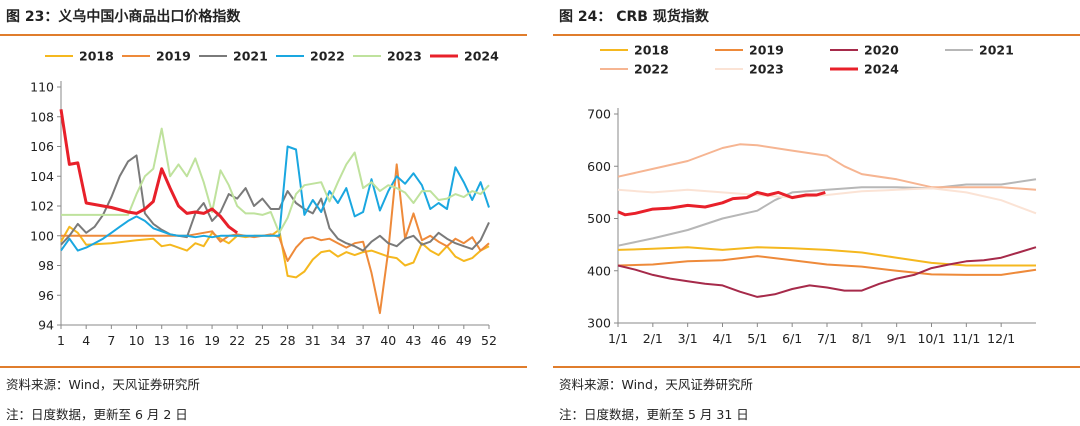 The image size is (1080, 426). I want to click on x-tick-label: 31, so click(313, 340).